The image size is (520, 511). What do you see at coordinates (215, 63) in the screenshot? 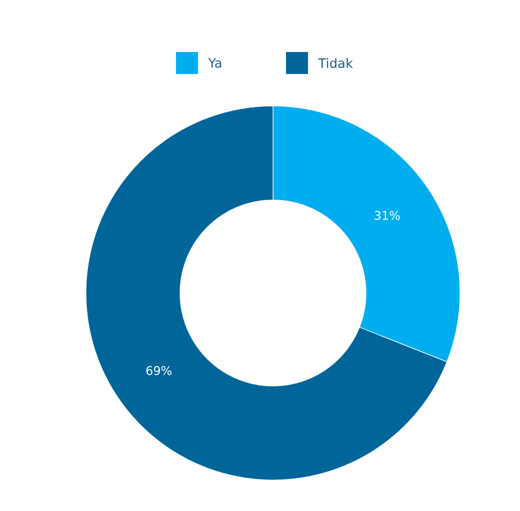
I see `legend-label: Ya` at bounding box center [215, 63].